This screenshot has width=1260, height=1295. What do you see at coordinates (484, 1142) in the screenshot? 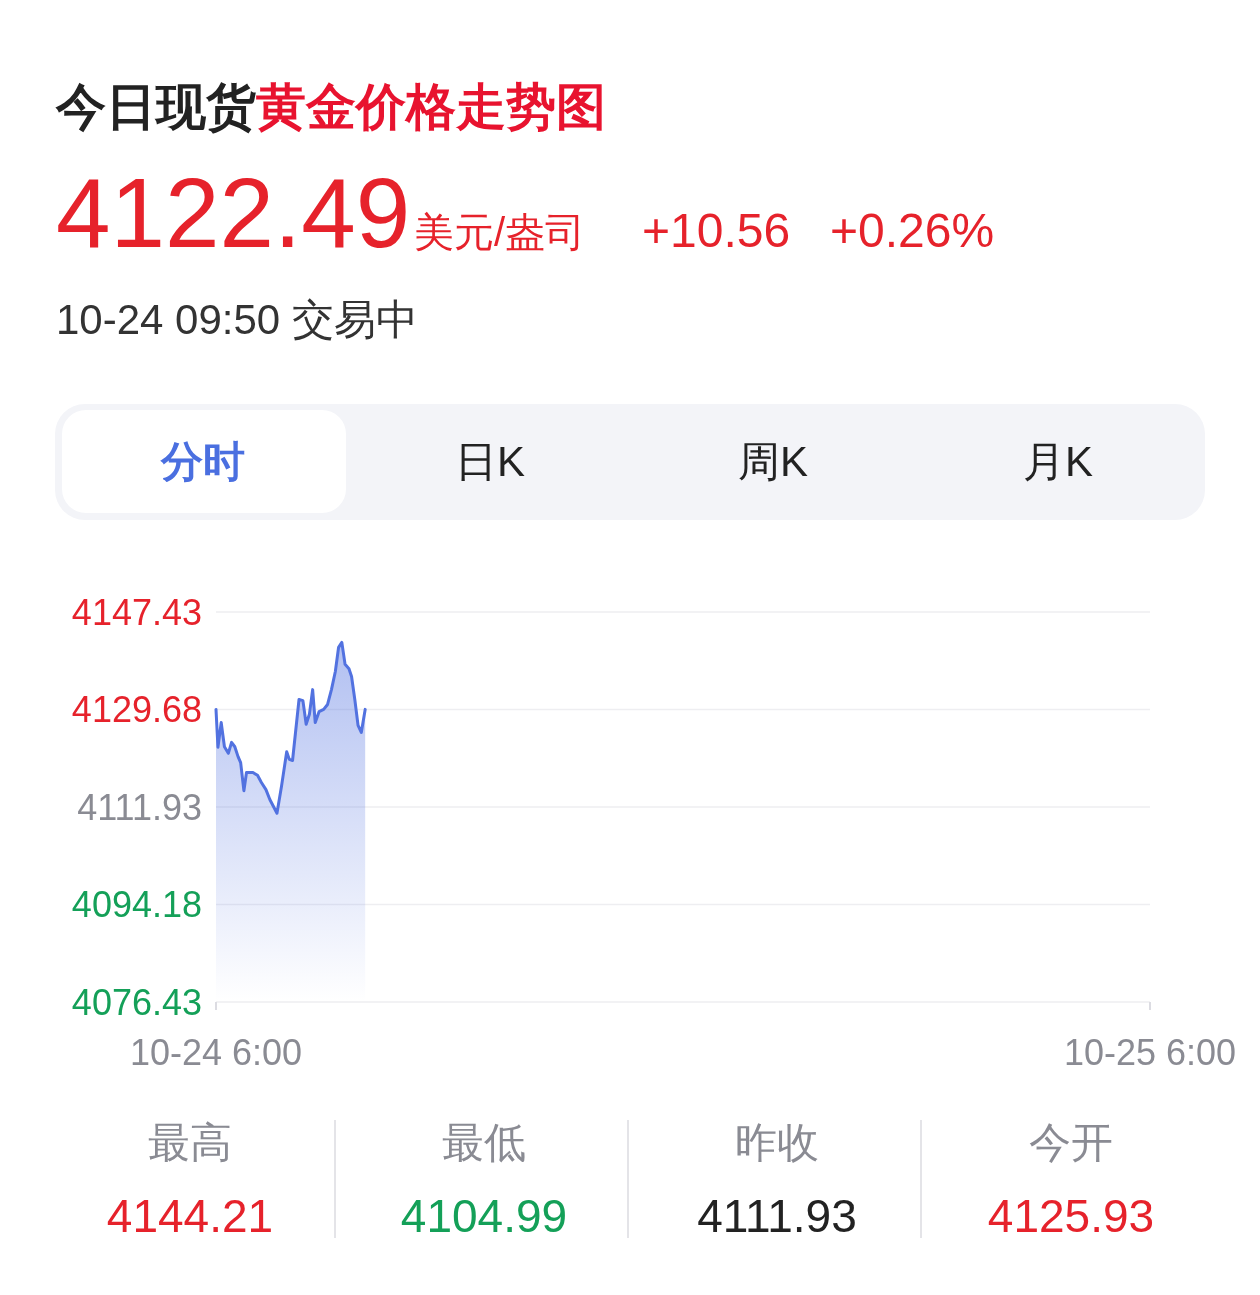
I see `text: 最低` at bounding box center [484, 1142].